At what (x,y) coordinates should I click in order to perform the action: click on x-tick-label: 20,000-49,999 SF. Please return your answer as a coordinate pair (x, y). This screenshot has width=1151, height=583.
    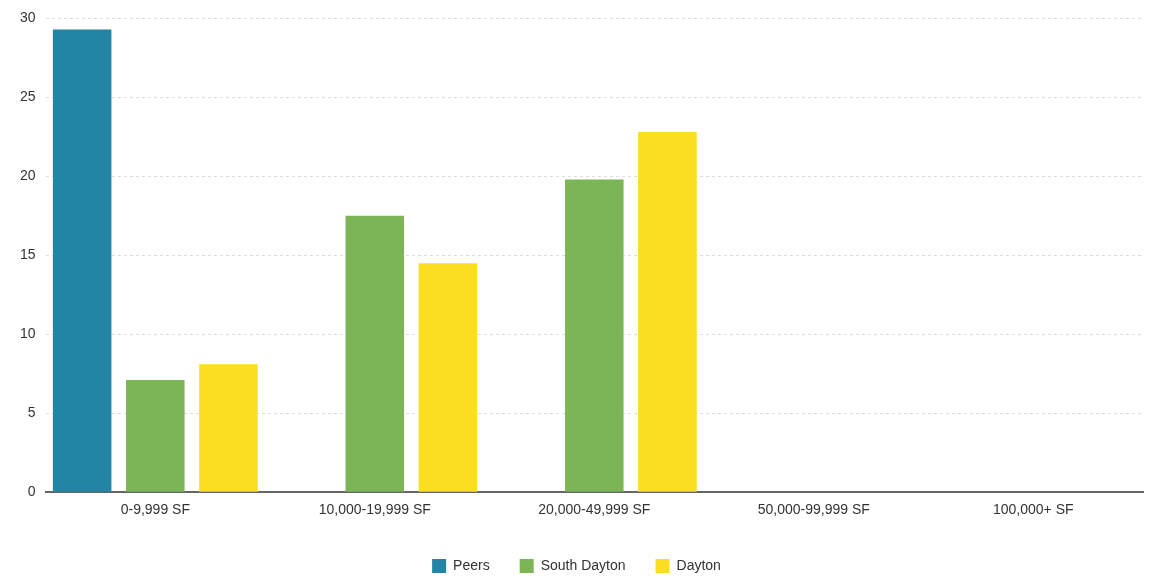
    Looking at the image, I should click on (594, 509).